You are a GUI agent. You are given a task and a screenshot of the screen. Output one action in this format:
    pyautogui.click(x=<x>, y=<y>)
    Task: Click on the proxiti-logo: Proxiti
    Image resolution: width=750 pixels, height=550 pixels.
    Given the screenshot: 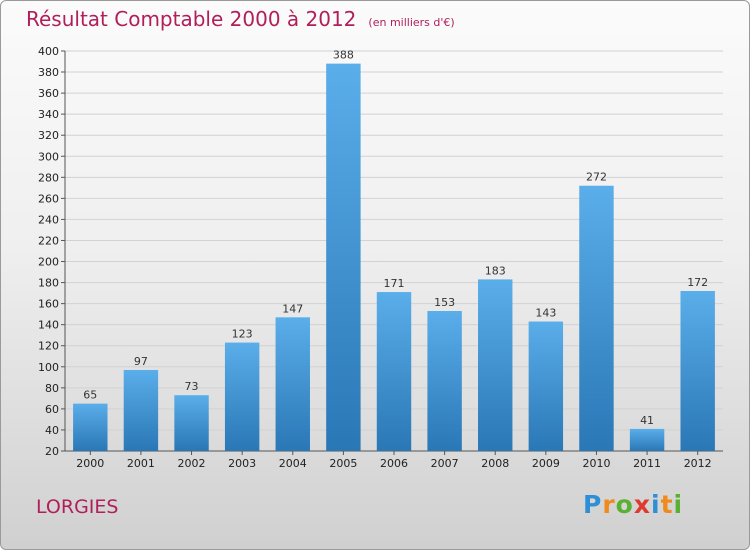 What is the action you would take?
    pyautogui.click(x=633, y=504)
    